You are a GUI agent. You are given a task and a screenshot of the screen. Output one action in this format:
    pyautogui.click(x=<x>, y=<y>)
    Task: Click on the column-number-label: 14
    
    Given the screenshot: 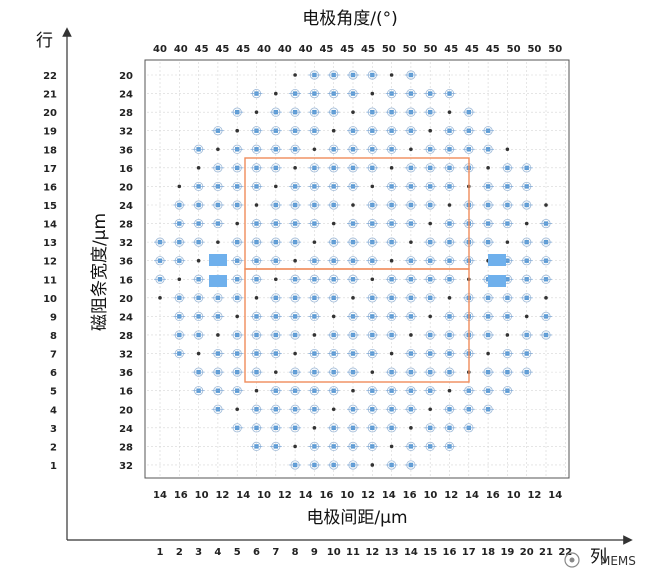 What is the action you would take?
    pyautogui.click(x=411, y=552)
    